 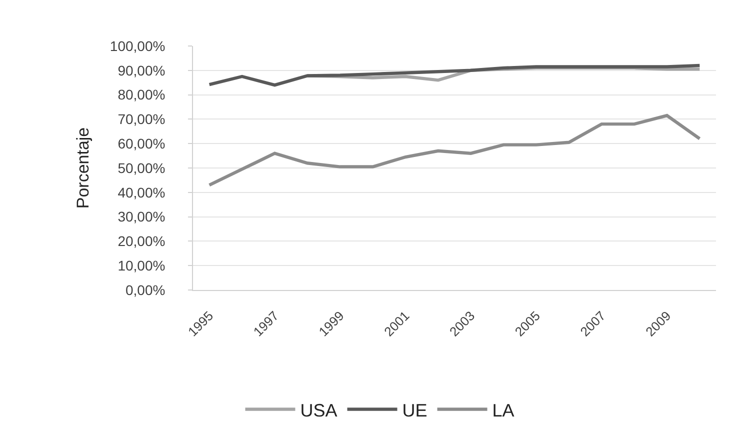 I want to click on y-tick-label: 90,00%, so click(x=142, y=70).